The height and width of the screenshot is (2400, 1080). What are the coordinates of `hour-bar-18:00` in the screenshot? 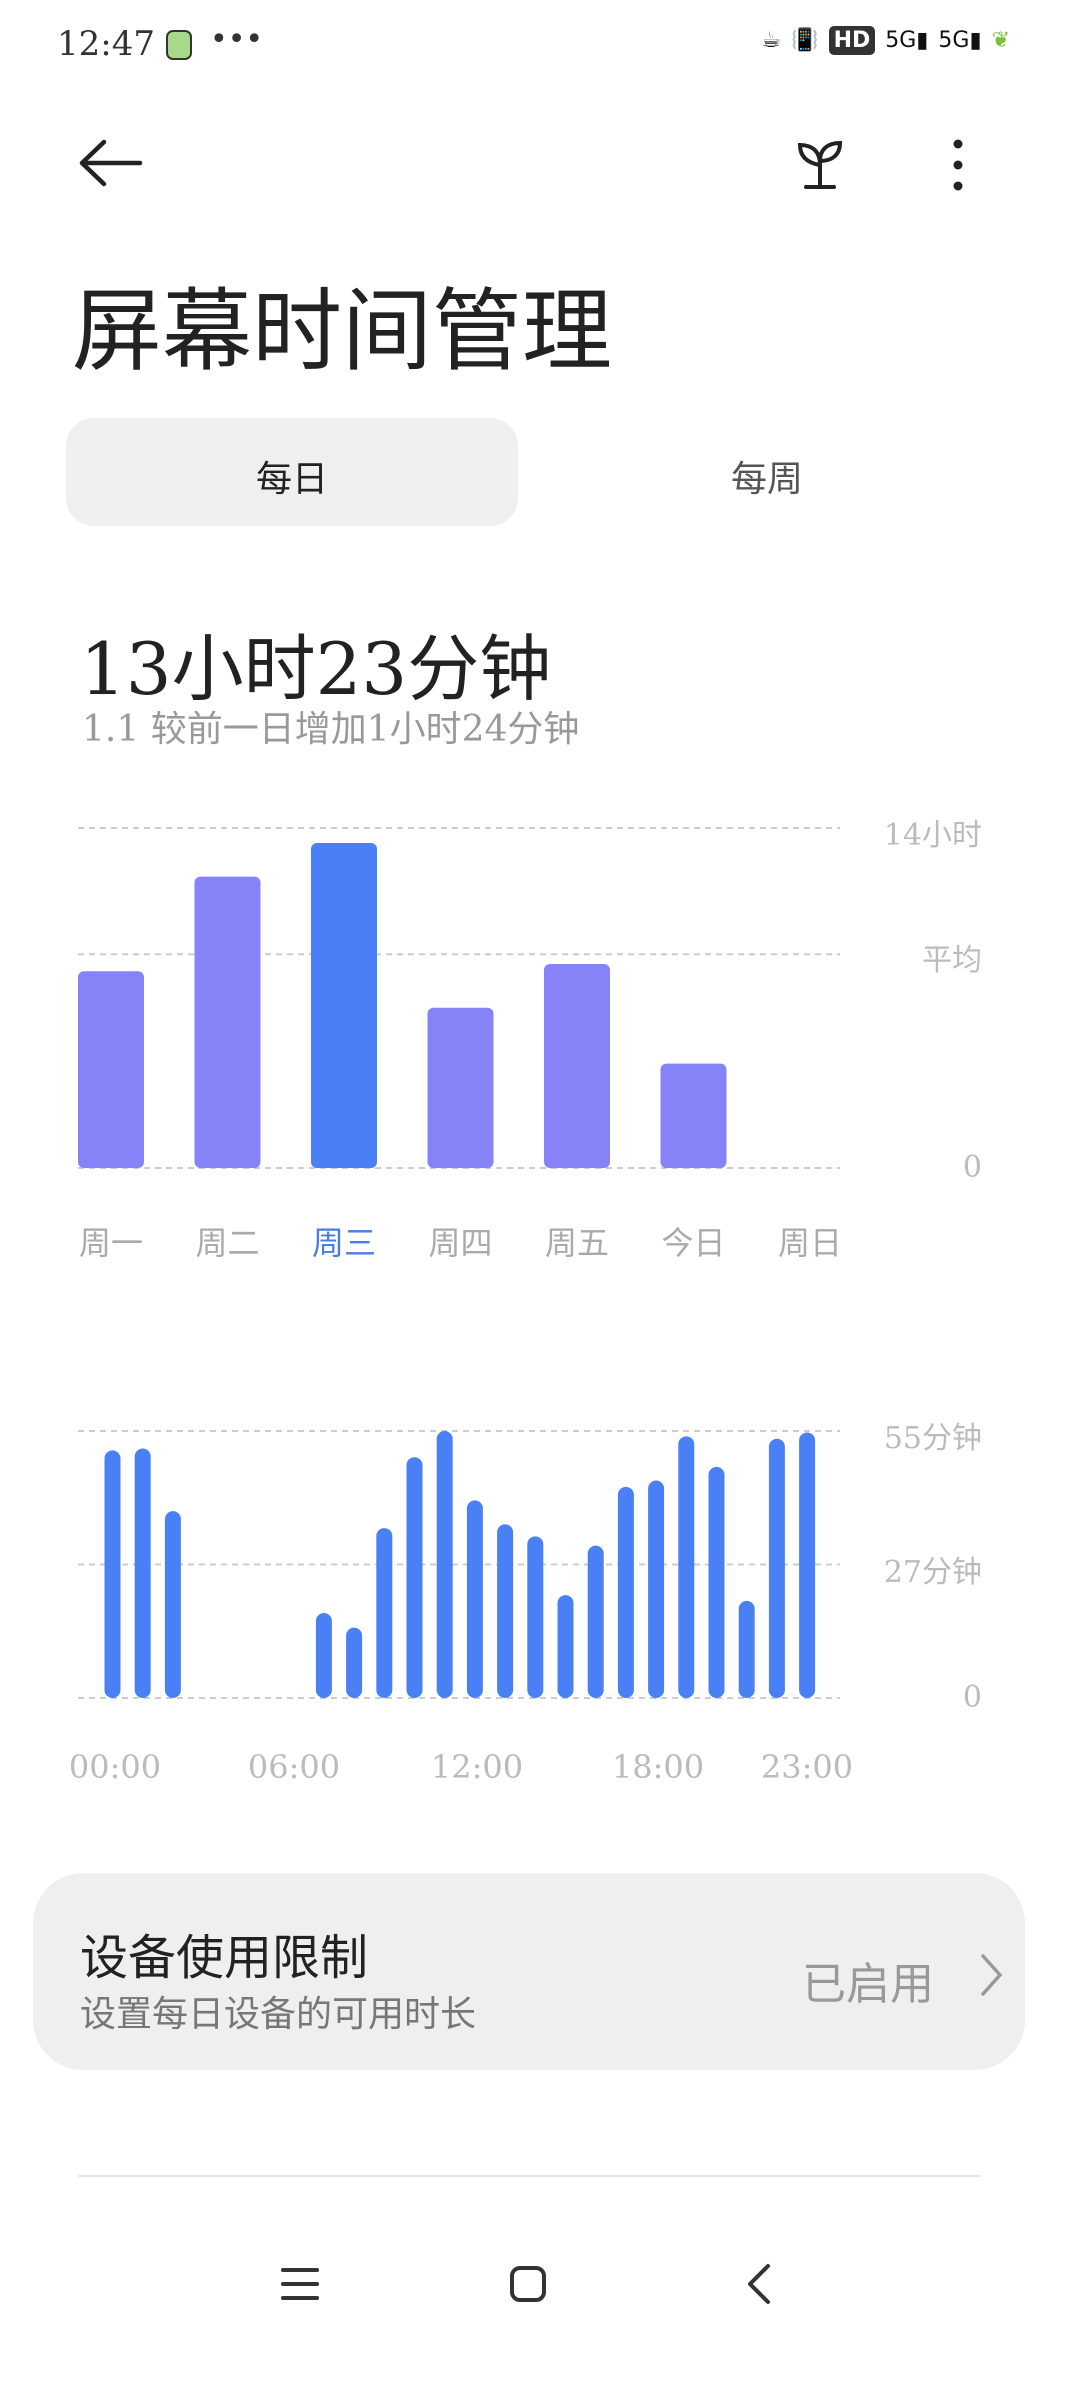 It's located at (656, 1589).